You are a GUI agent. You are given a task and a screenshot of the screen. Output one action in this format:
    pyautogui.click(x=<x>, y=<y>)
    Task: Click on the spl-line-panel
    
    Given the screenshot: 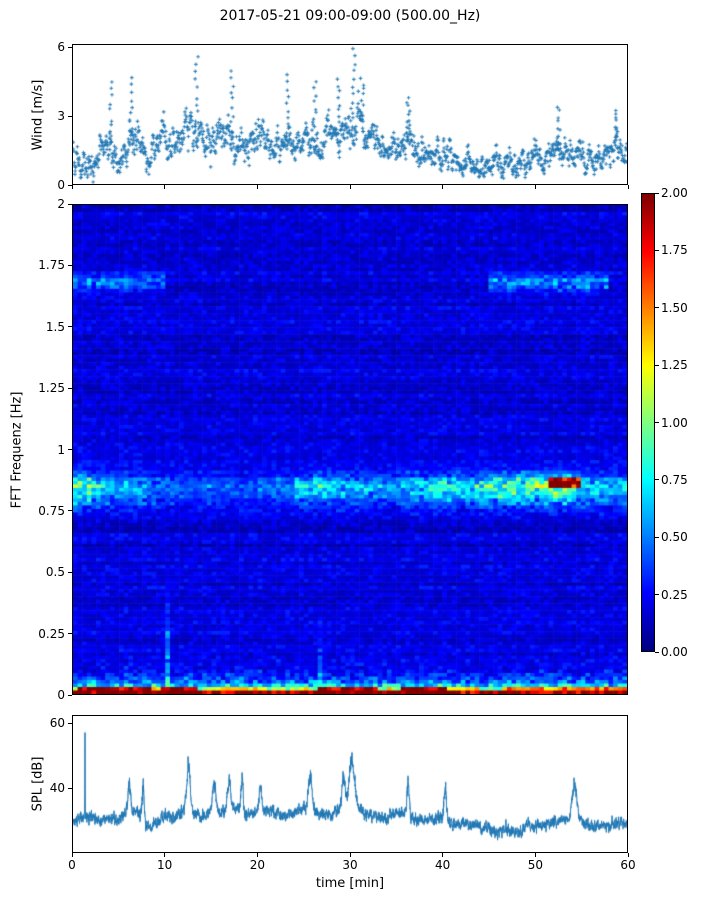 What is the action you would take?
    pyautogui.click(x=350, y=784)
    